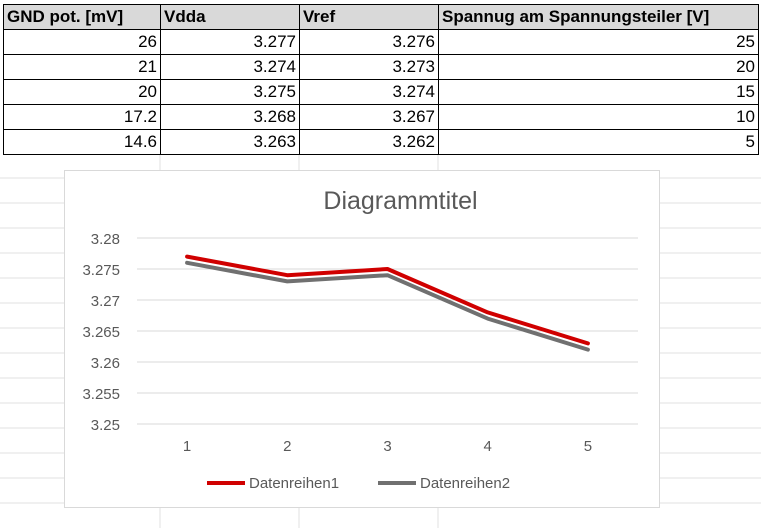 The height and width of the screenshot is (528, 761). I want to click on cell-vdda: 3.263, so click(230, 142).